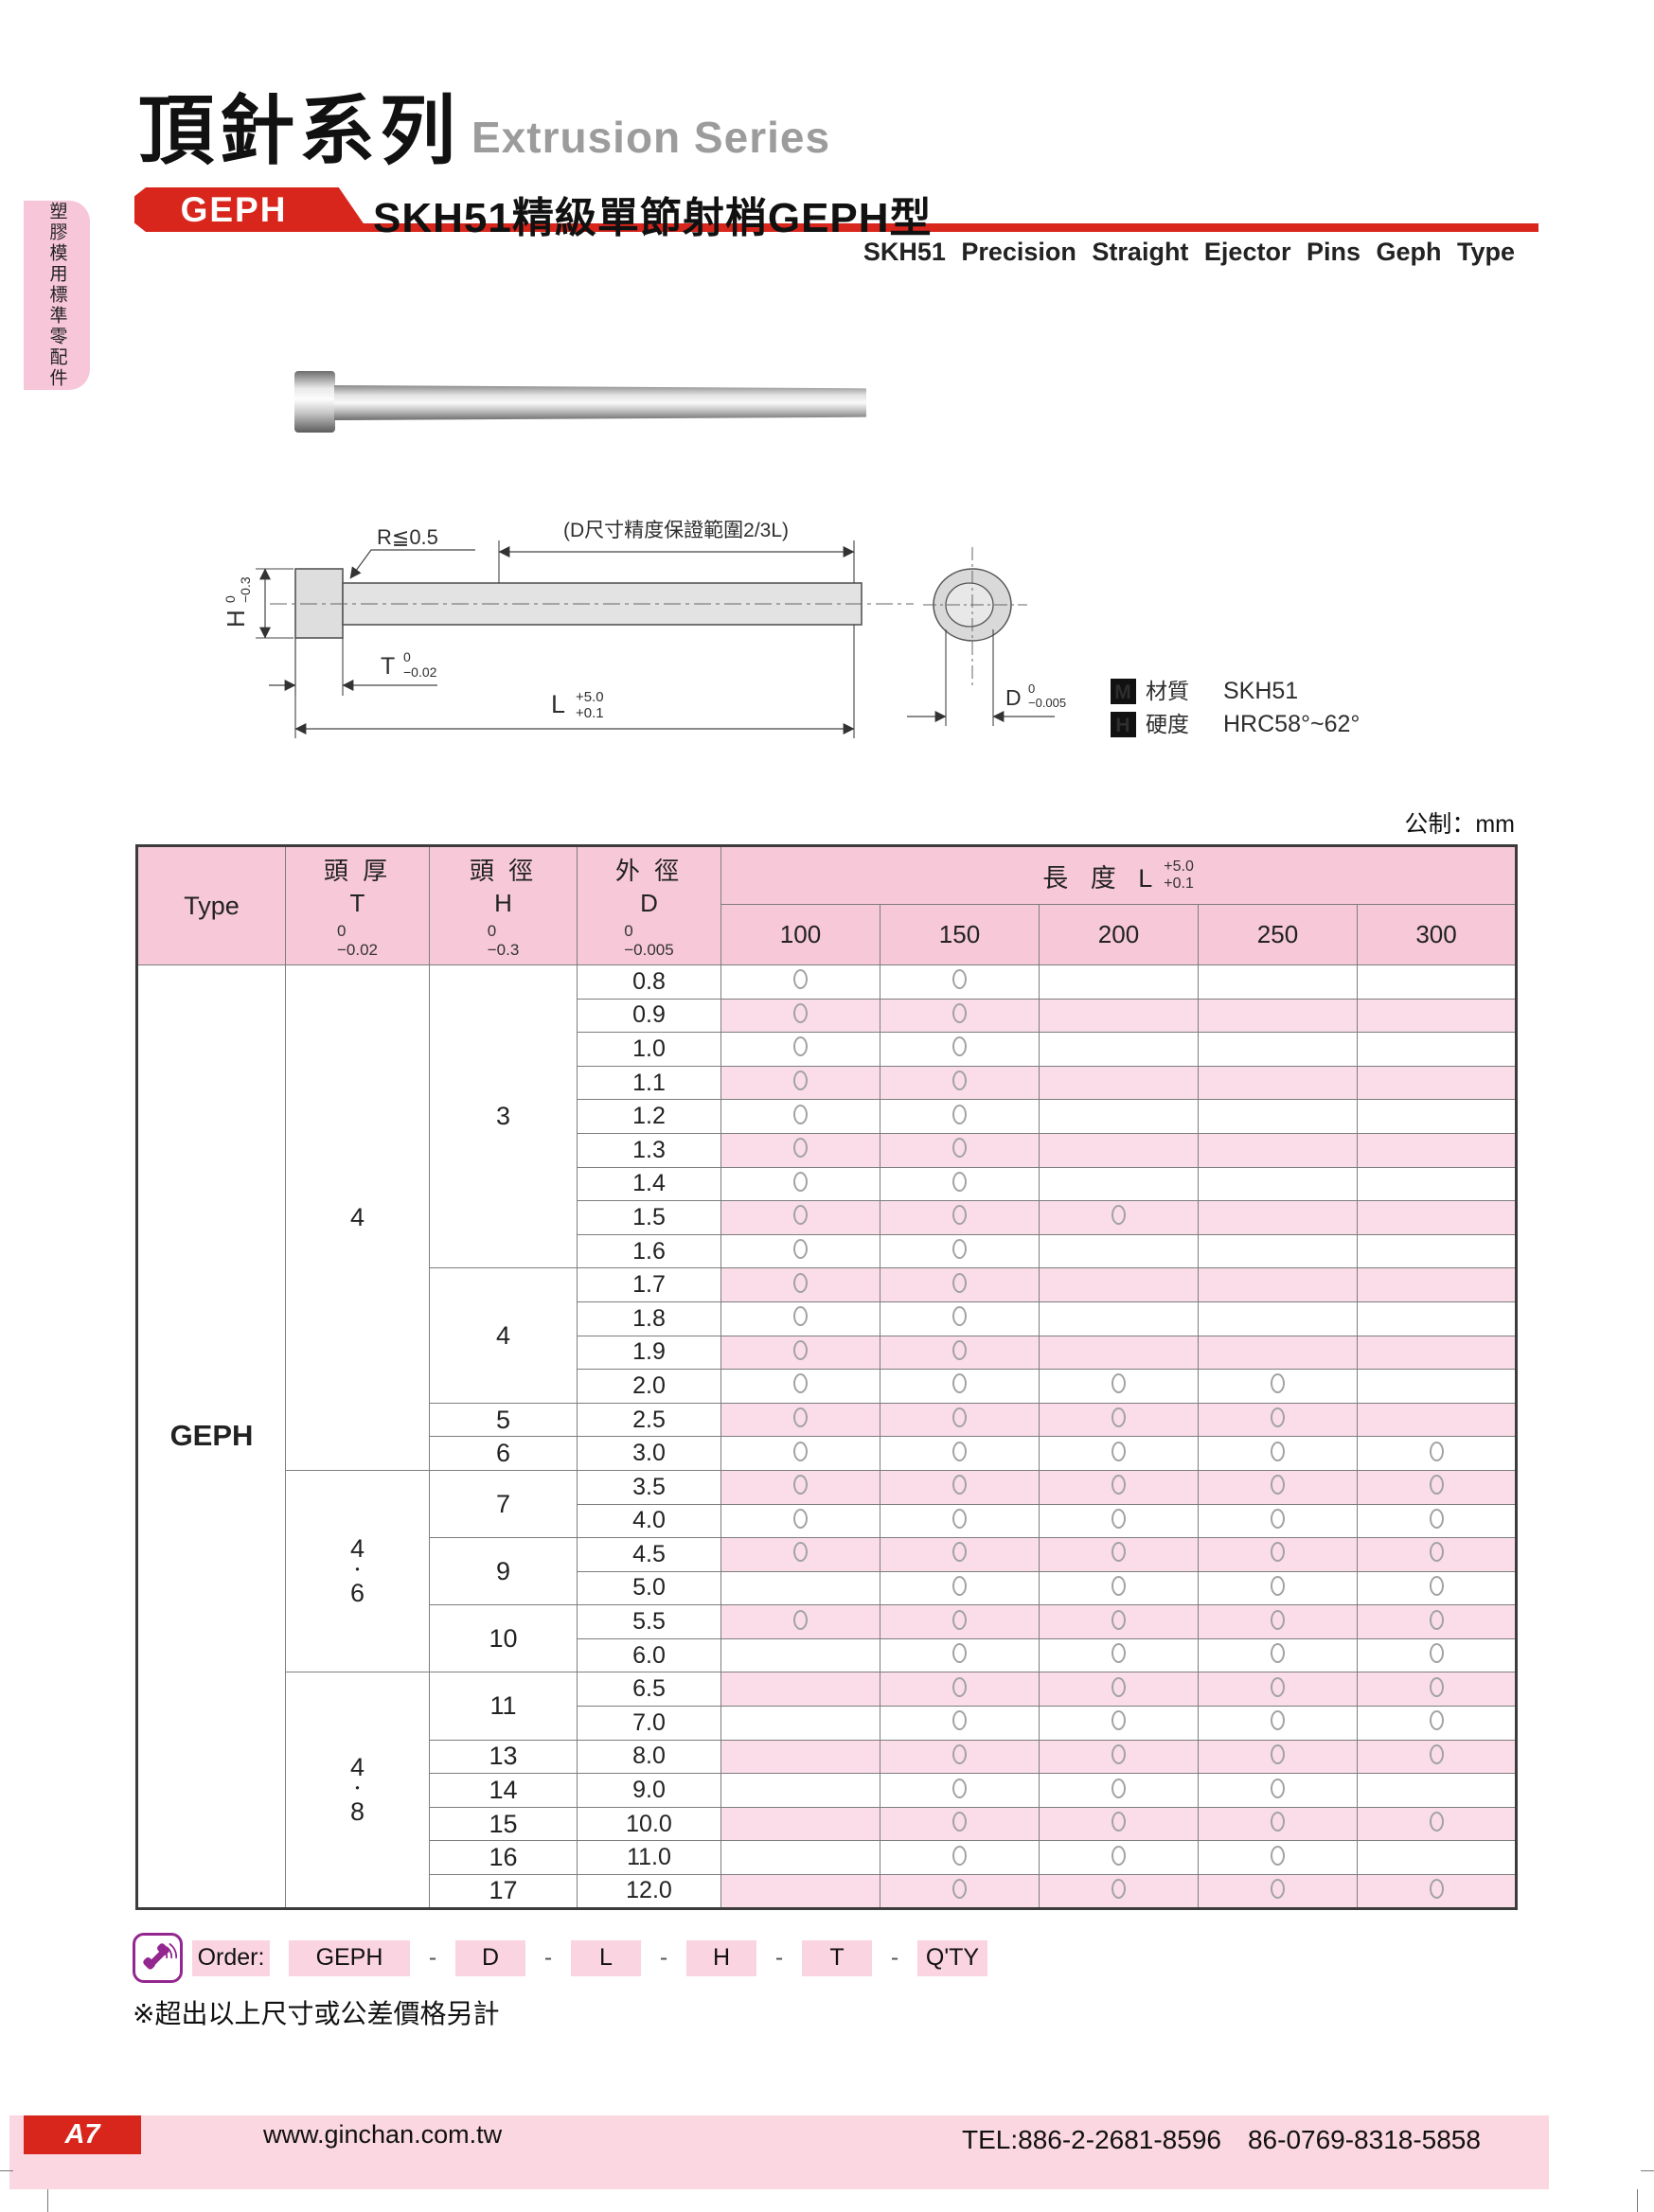 The image size is (1654, 2212). I want to click on table-row: 4 ・ 6 7 3.5, so click(827, 1571).